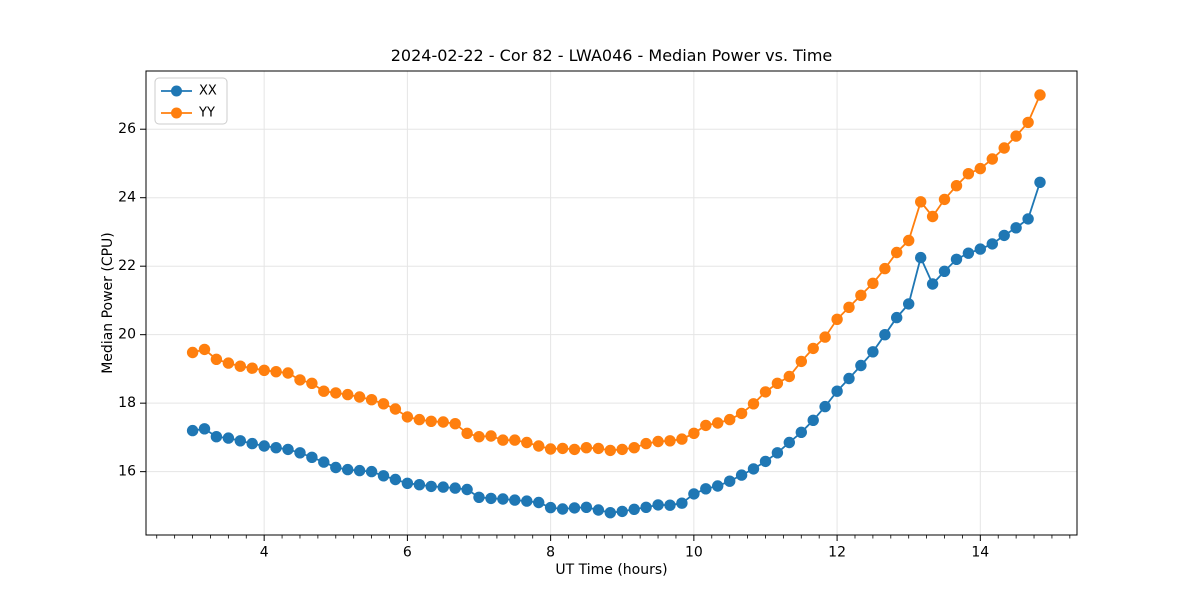 This screenshot has width=1200, height=600. Describe the element at coordinates (127, 335) in the screenshot. I see `y-tick-label: 20` at that location.